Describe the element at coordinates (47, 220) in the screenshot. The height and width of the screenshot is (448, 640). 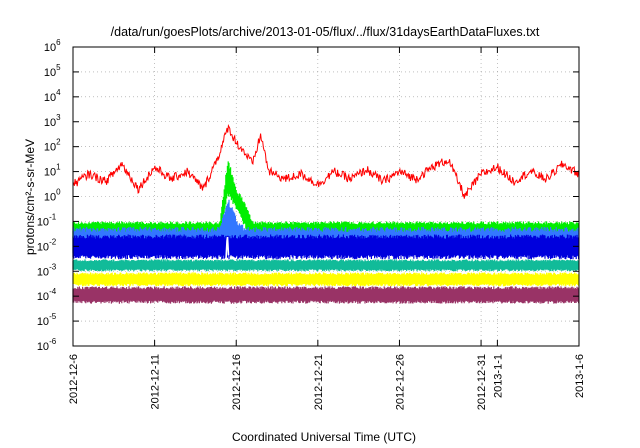
I see `y-tick-label: 10⁻¹` at that location.